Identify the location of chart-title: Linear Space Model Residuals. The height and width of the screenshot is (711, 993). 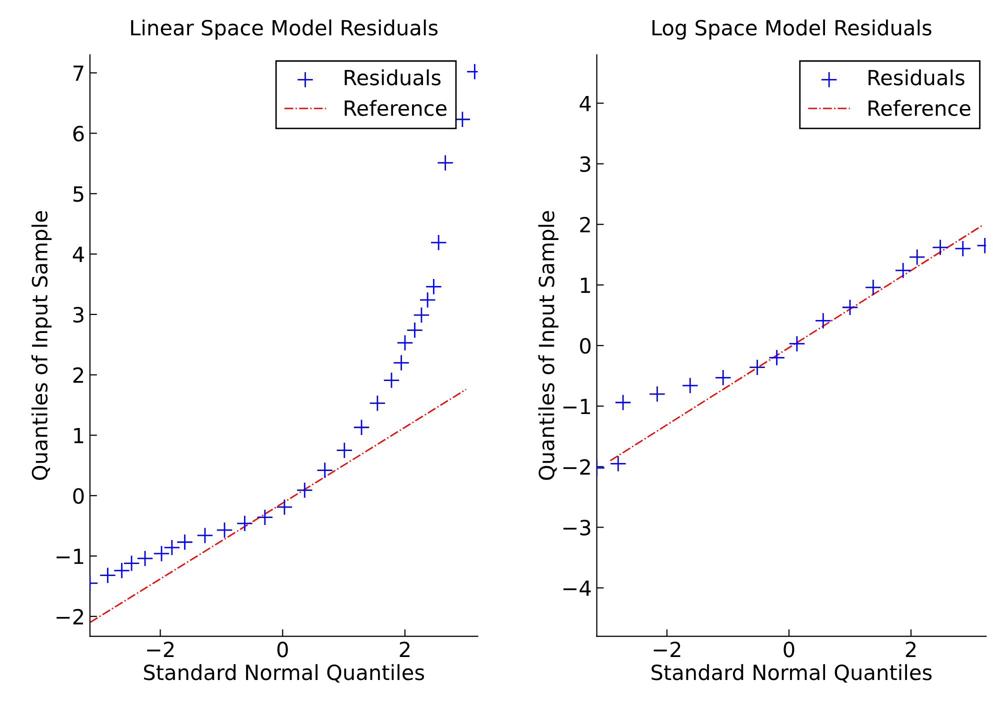
(284, 29).